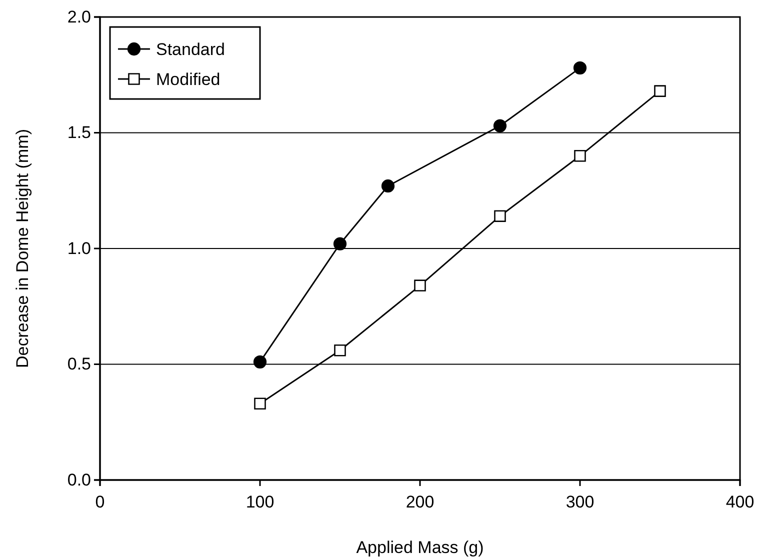 The height and width of the screenshot is (560, 760). Describe the element at coordinates (79, 364) in the screenshot. I see `y-tick-label: 0.5` at that location.